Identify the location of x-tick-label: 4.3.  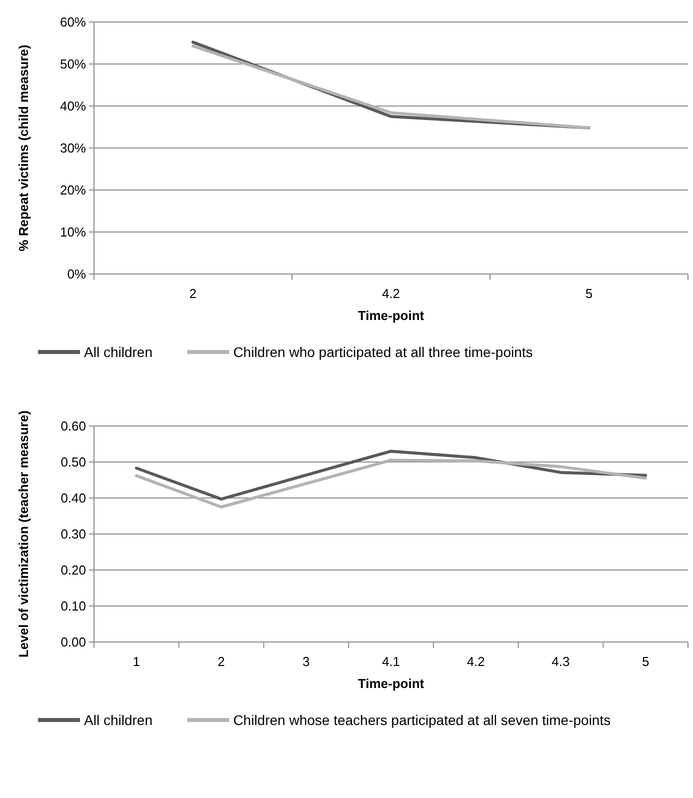
(561, 661).